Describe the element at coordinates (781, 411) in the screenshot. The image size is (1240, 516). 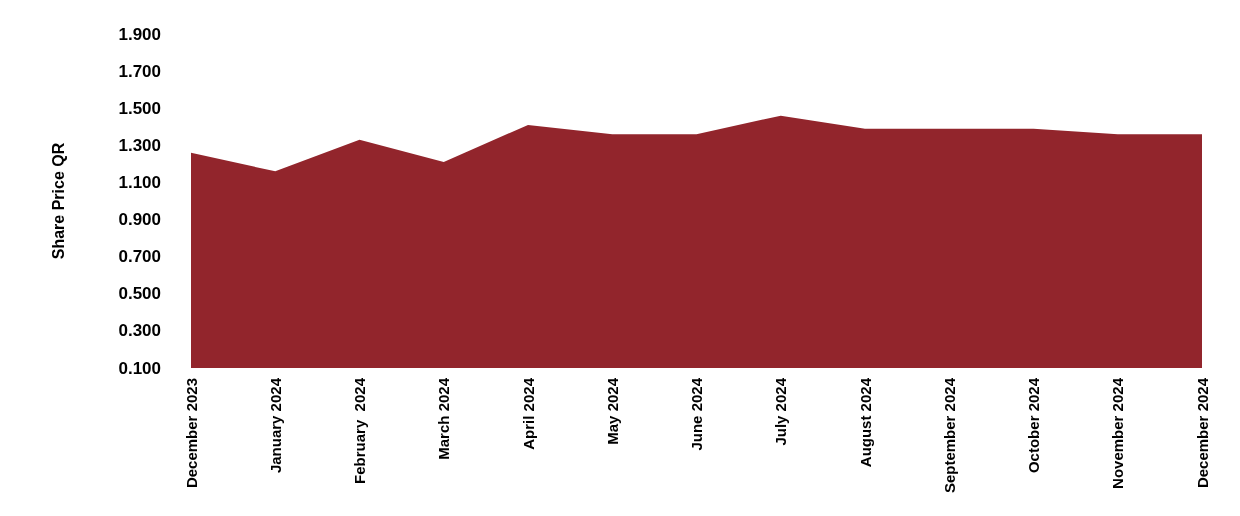
I see `x-tick-label: July 2024` at that location.